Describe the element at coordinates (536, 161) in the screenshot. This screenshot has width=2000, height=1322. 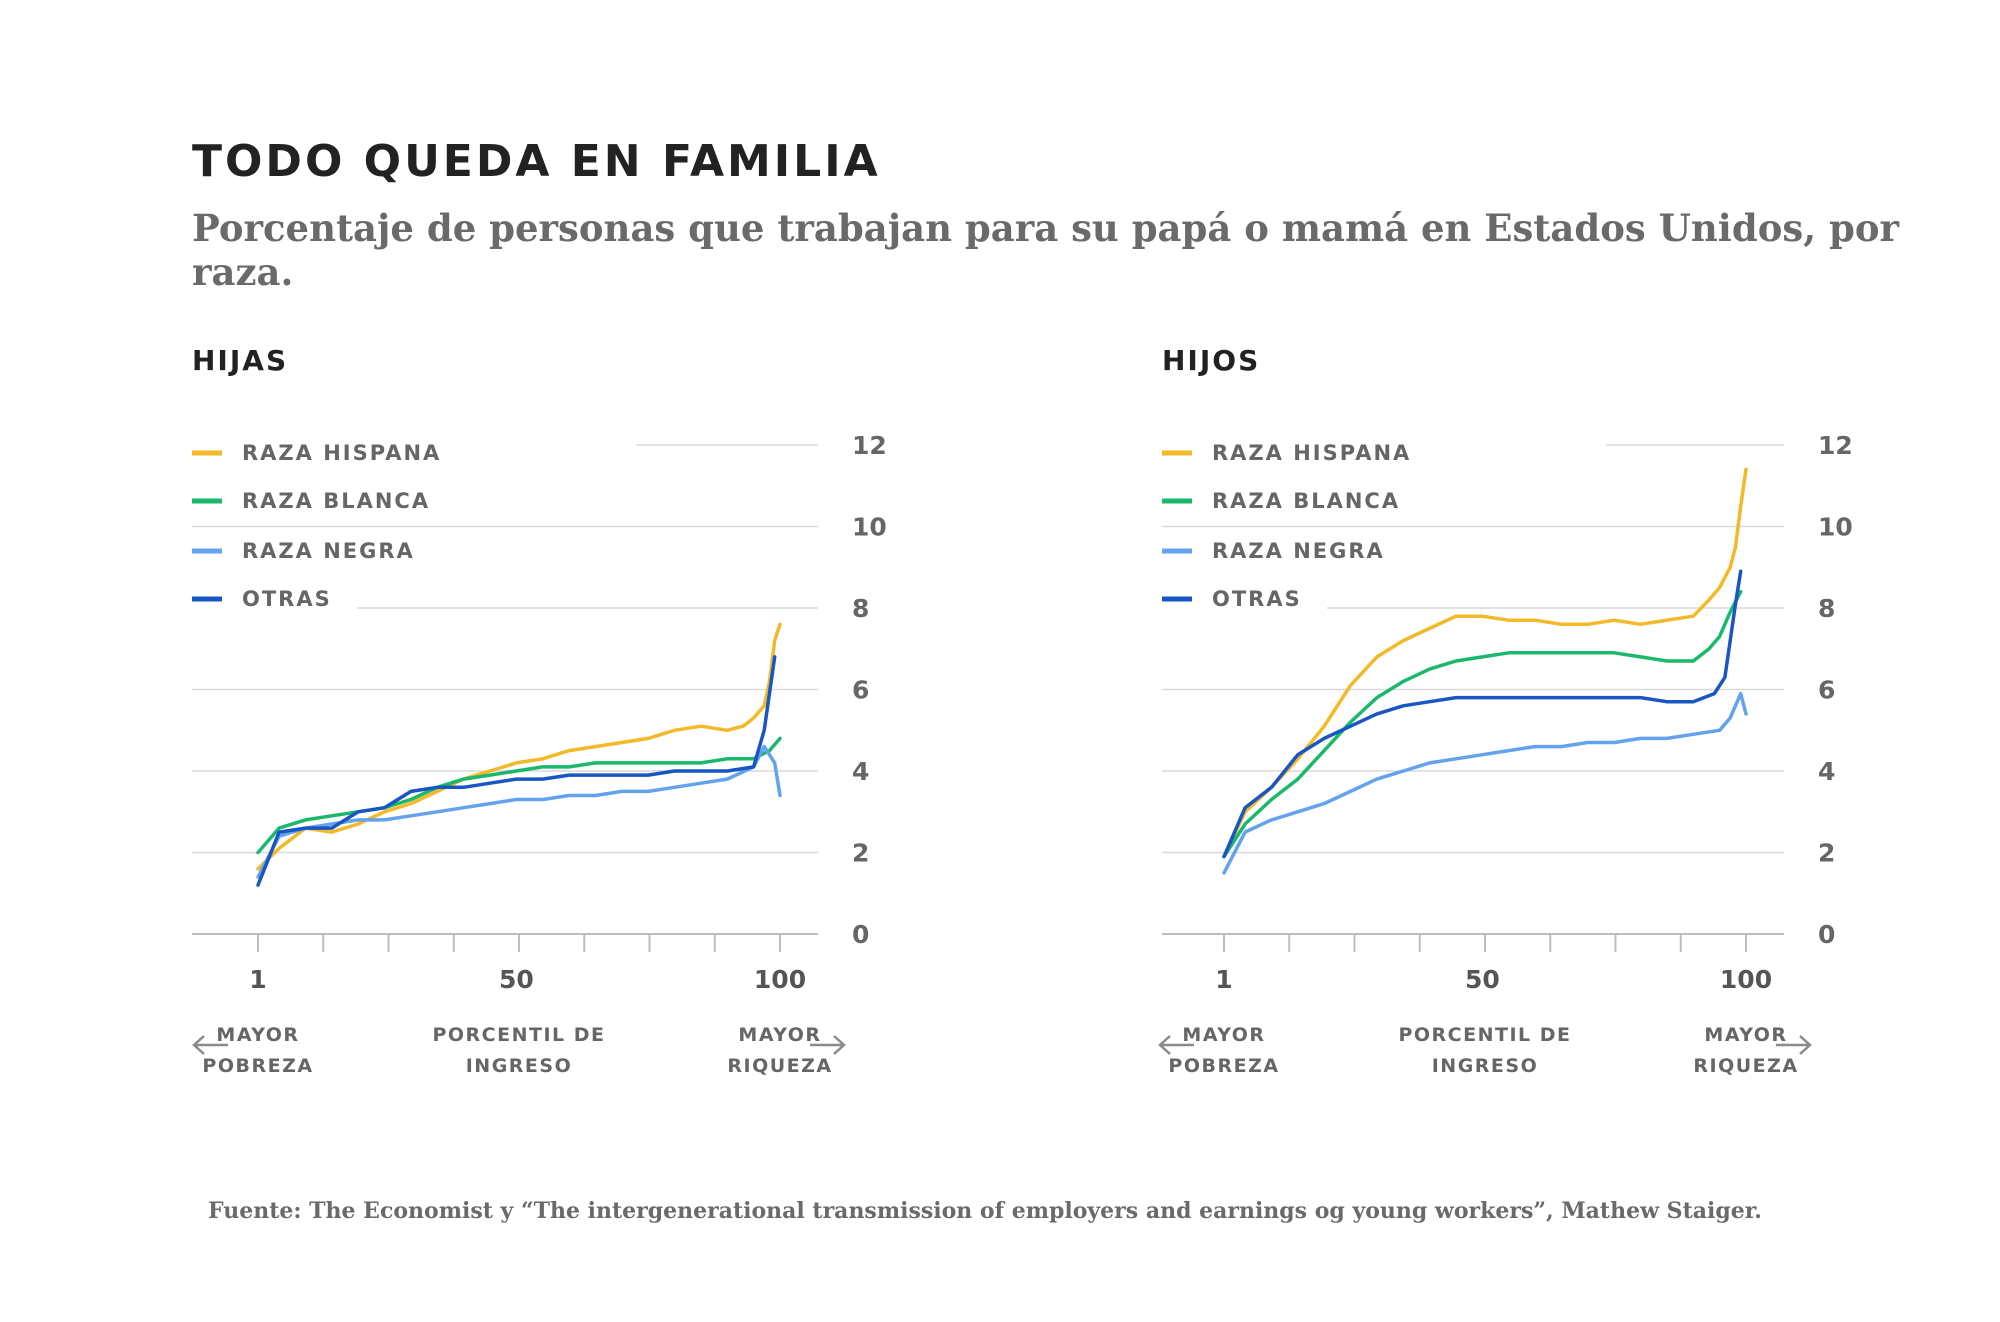
I see `chart-title: TODO QUEDA EN FAMILIA` at that location.